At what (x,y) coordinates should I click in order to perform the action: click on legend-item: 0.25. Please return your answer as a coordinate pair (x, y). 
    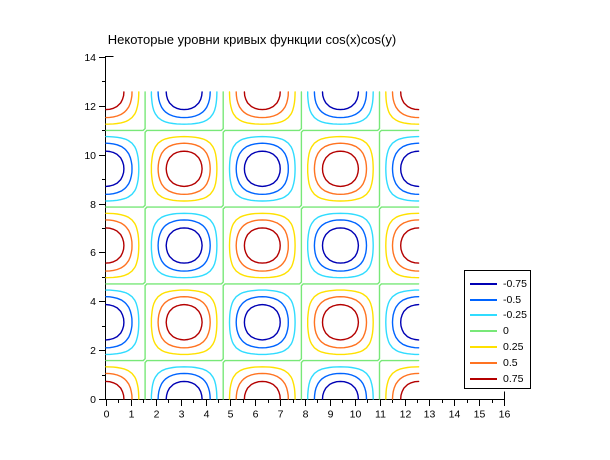
    Looking at the image, I should click on (497, 347).